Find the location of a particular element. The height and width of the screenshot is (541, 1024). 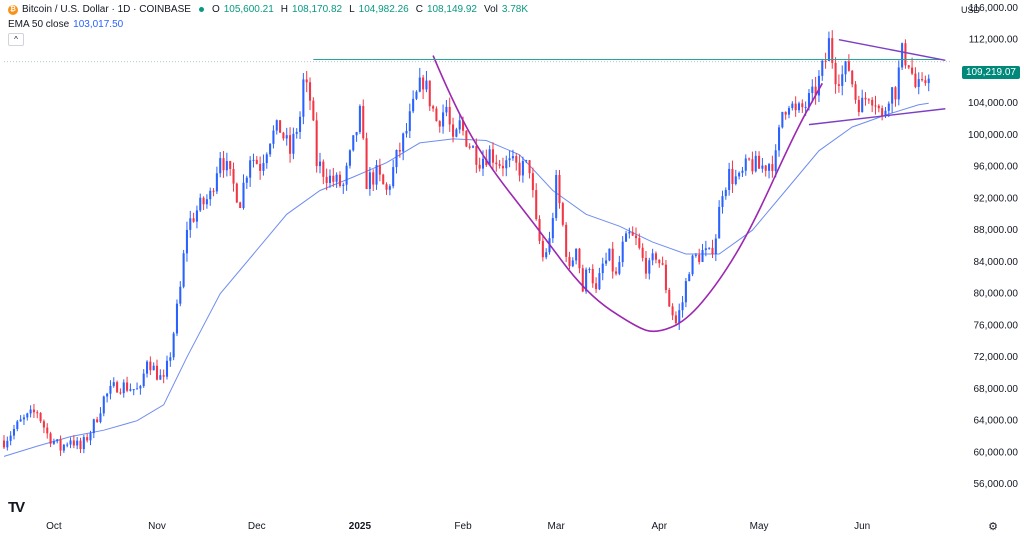

ema-legend: EMA 50 close 103,017.50 is located at coordinates (65, 24).